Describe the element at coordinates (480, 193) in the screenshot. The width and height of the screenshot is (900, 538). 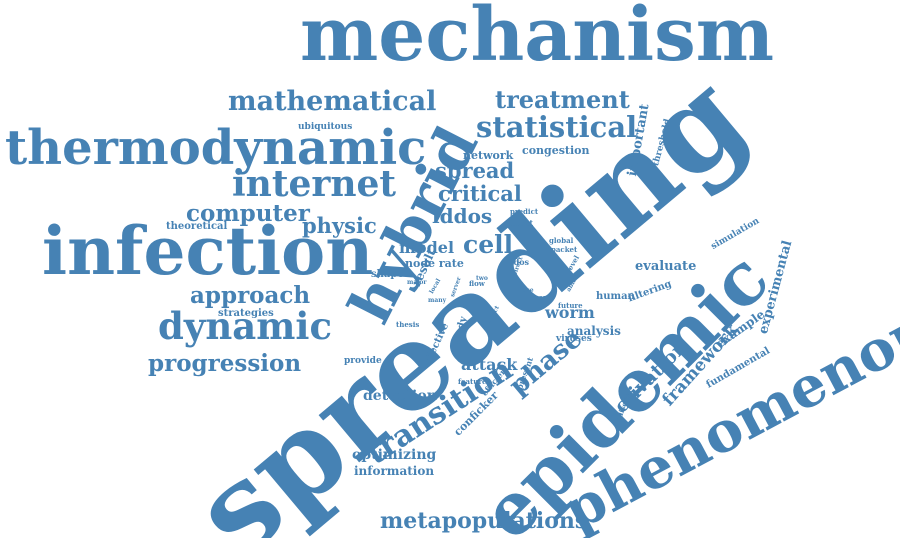
I see `word-critical: critical` at that location.